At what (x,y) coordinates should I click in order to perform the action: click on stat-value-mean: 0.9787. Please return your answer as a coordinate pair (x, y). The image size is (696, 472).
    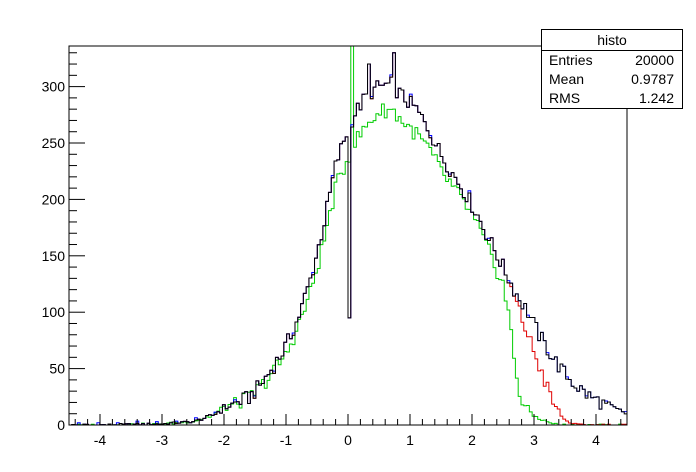
    Looking at the image, I should click on (652, 79).